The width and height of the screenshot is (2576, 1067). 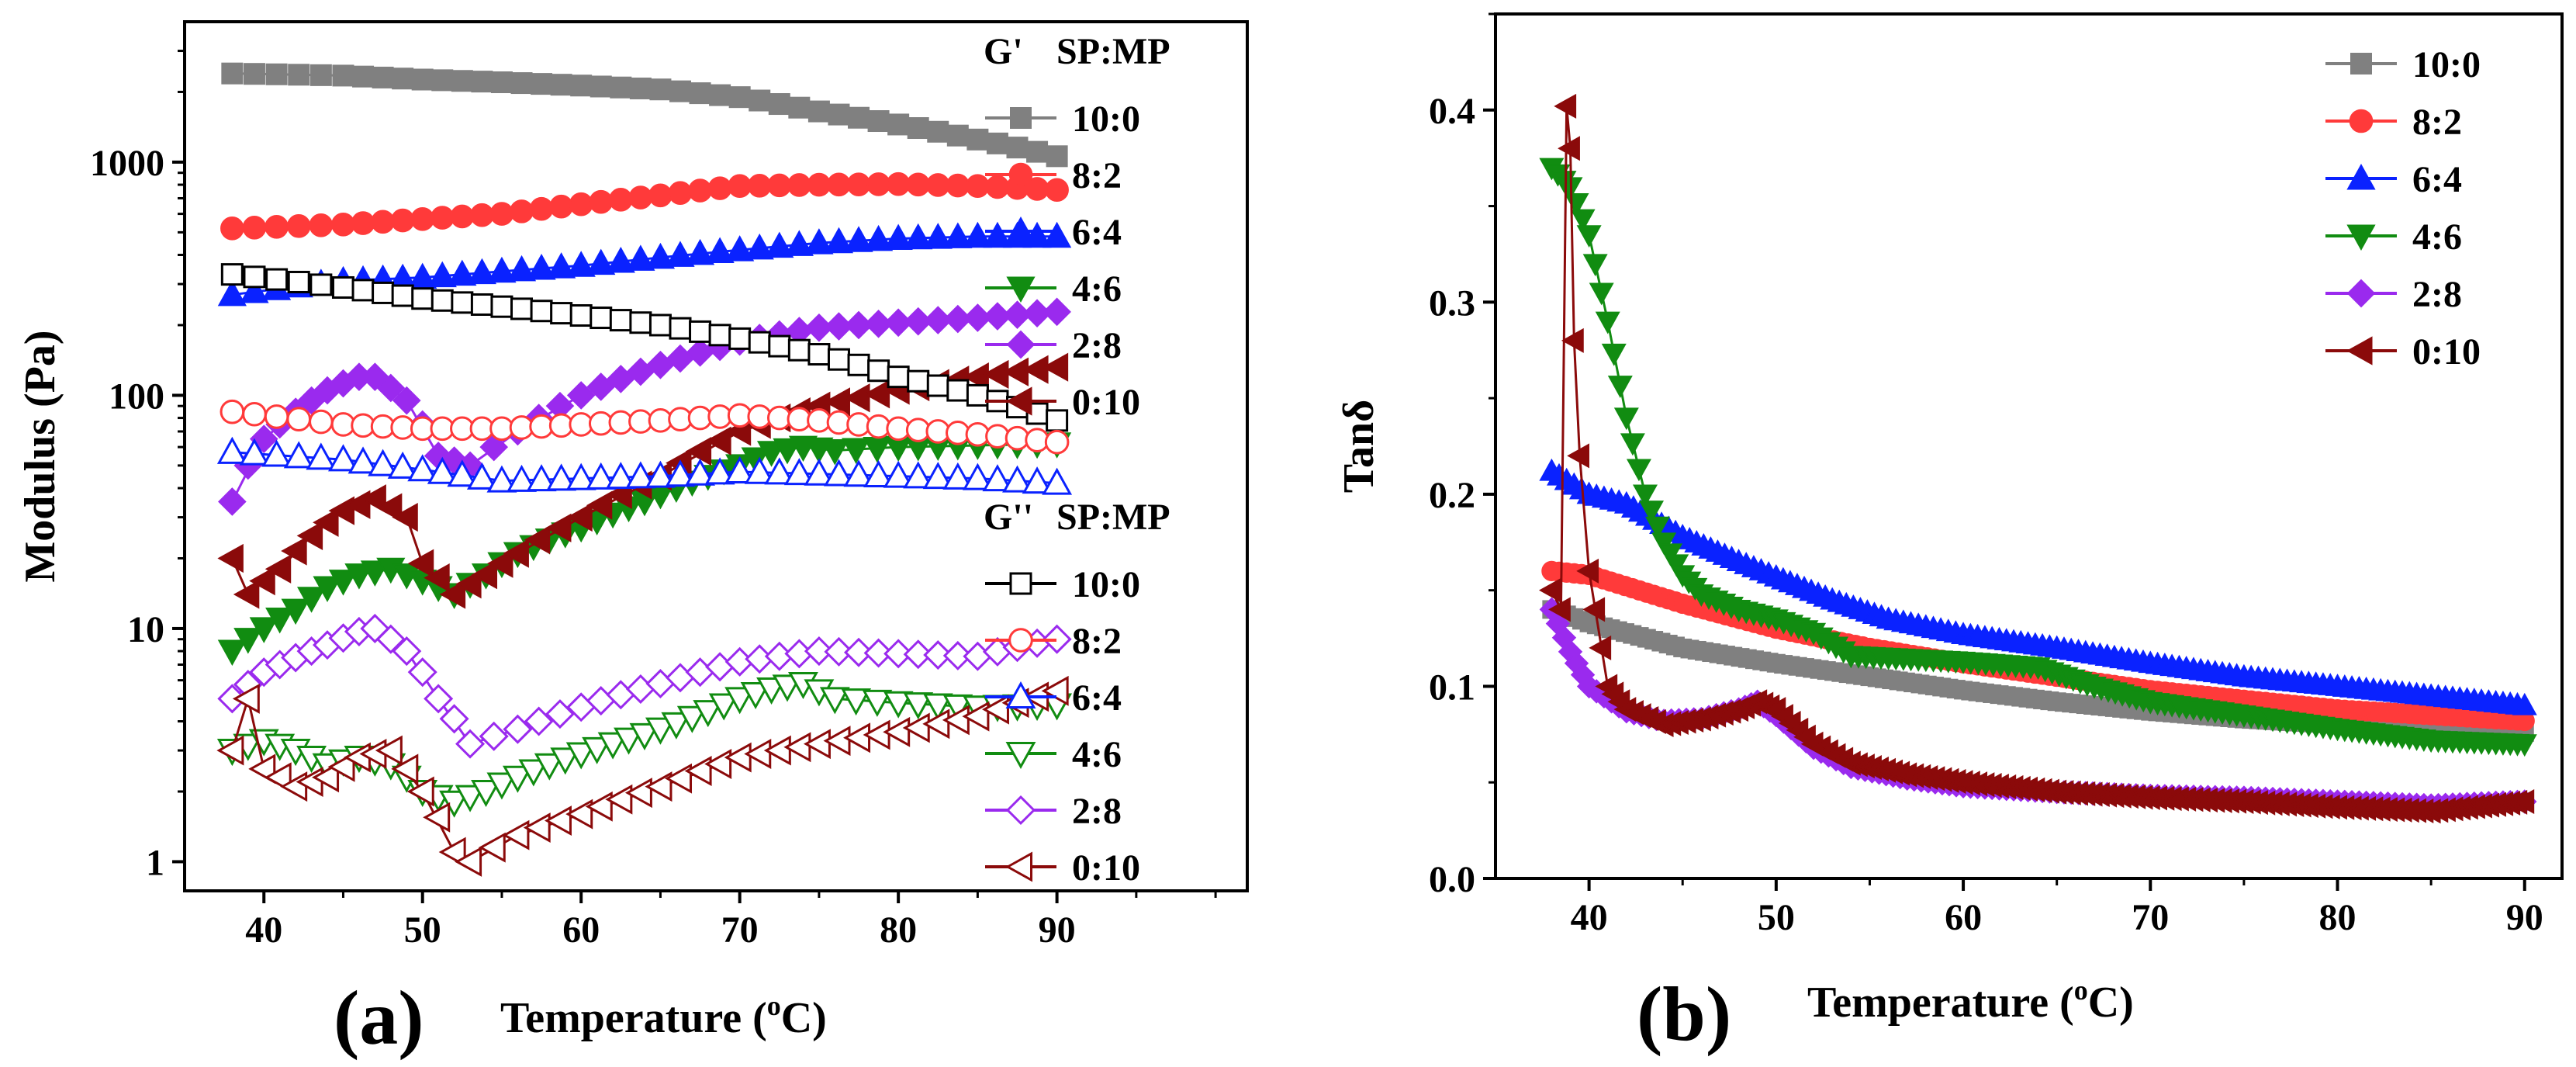 I want to click on y-axis-label-text: Modulus (Pa), so click(x=40, y=456).